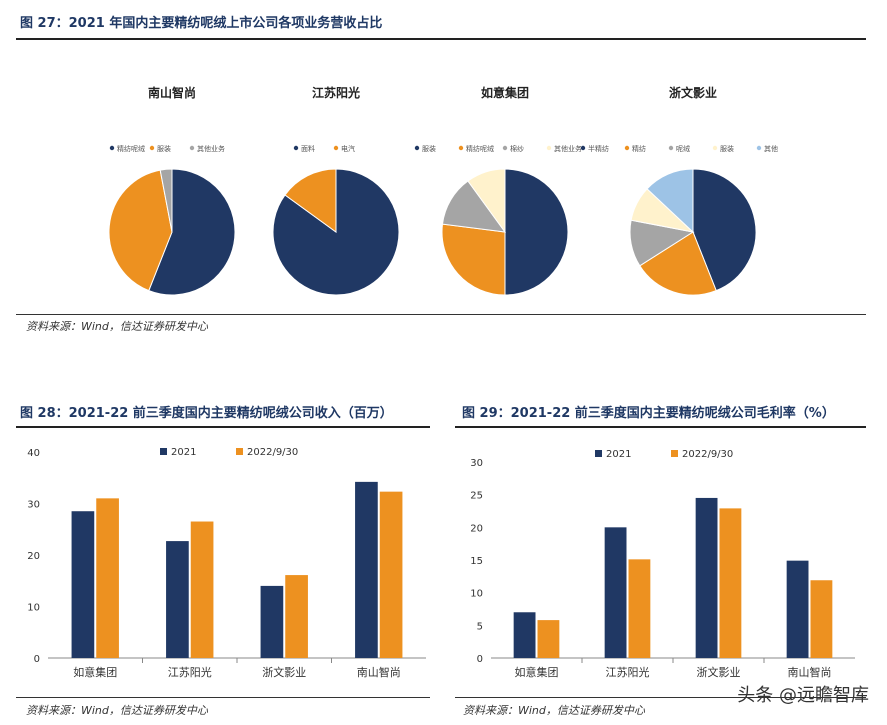 Image resolution: width=887 pixels, height=725 pixels. What do you see at coordinates (476, 496) in the screenshot?
I see `y-tick-label-5: 25` at bounding box center [476, 496].